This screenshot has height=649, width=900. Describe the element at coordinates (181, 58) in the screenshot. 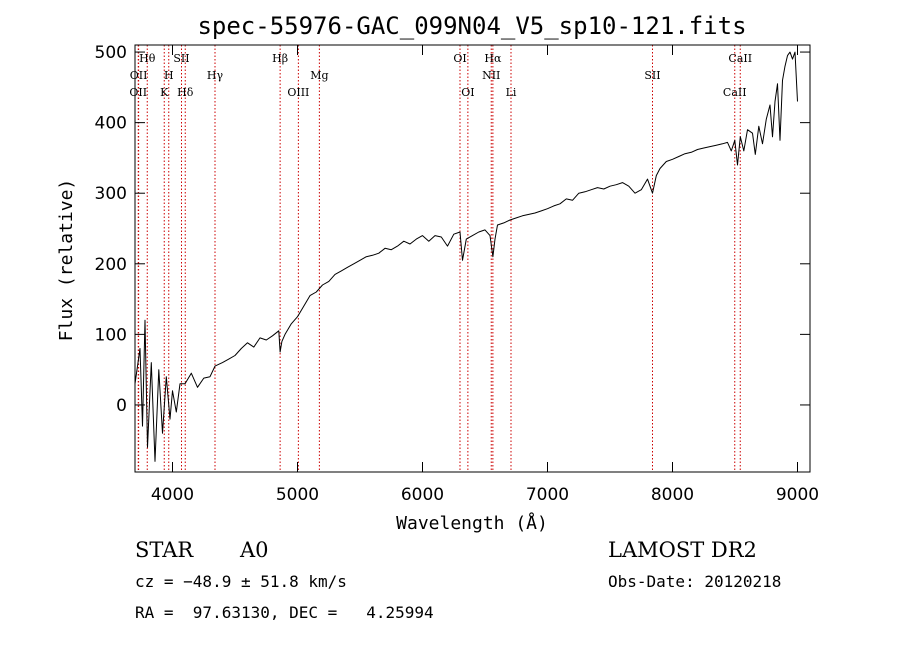

I see `line-label-5: SII` at that location.